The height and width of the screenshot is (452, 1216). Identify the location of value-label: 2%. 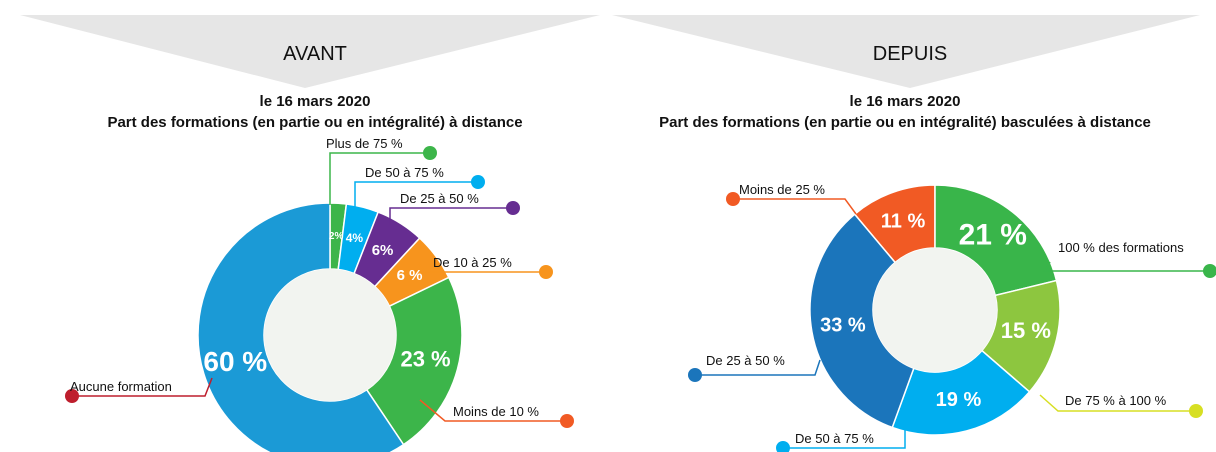
(336, 236).